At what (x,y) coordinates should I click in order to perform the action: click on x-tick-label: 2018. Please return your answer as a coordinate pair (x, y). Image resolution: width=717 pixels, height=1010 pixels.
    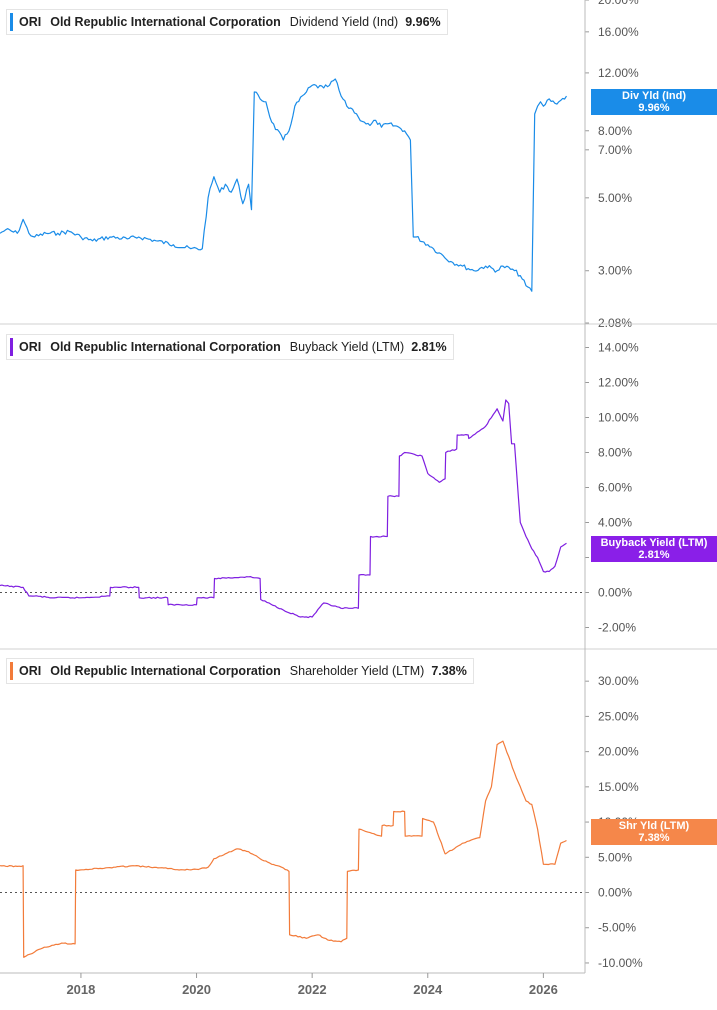
    Looking at the image, I should click on (80, 989).